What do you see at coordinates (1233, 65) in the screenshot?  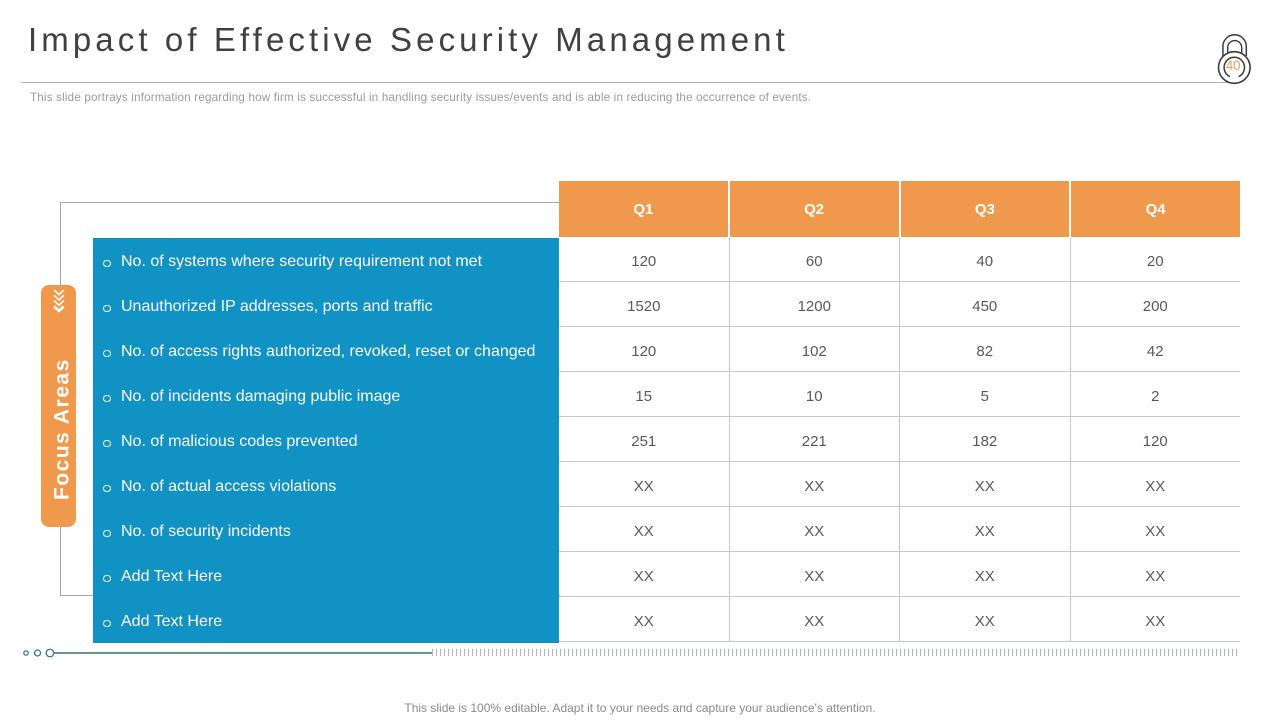 I see `svg-text: 40` at bounding box center [1233, 65].